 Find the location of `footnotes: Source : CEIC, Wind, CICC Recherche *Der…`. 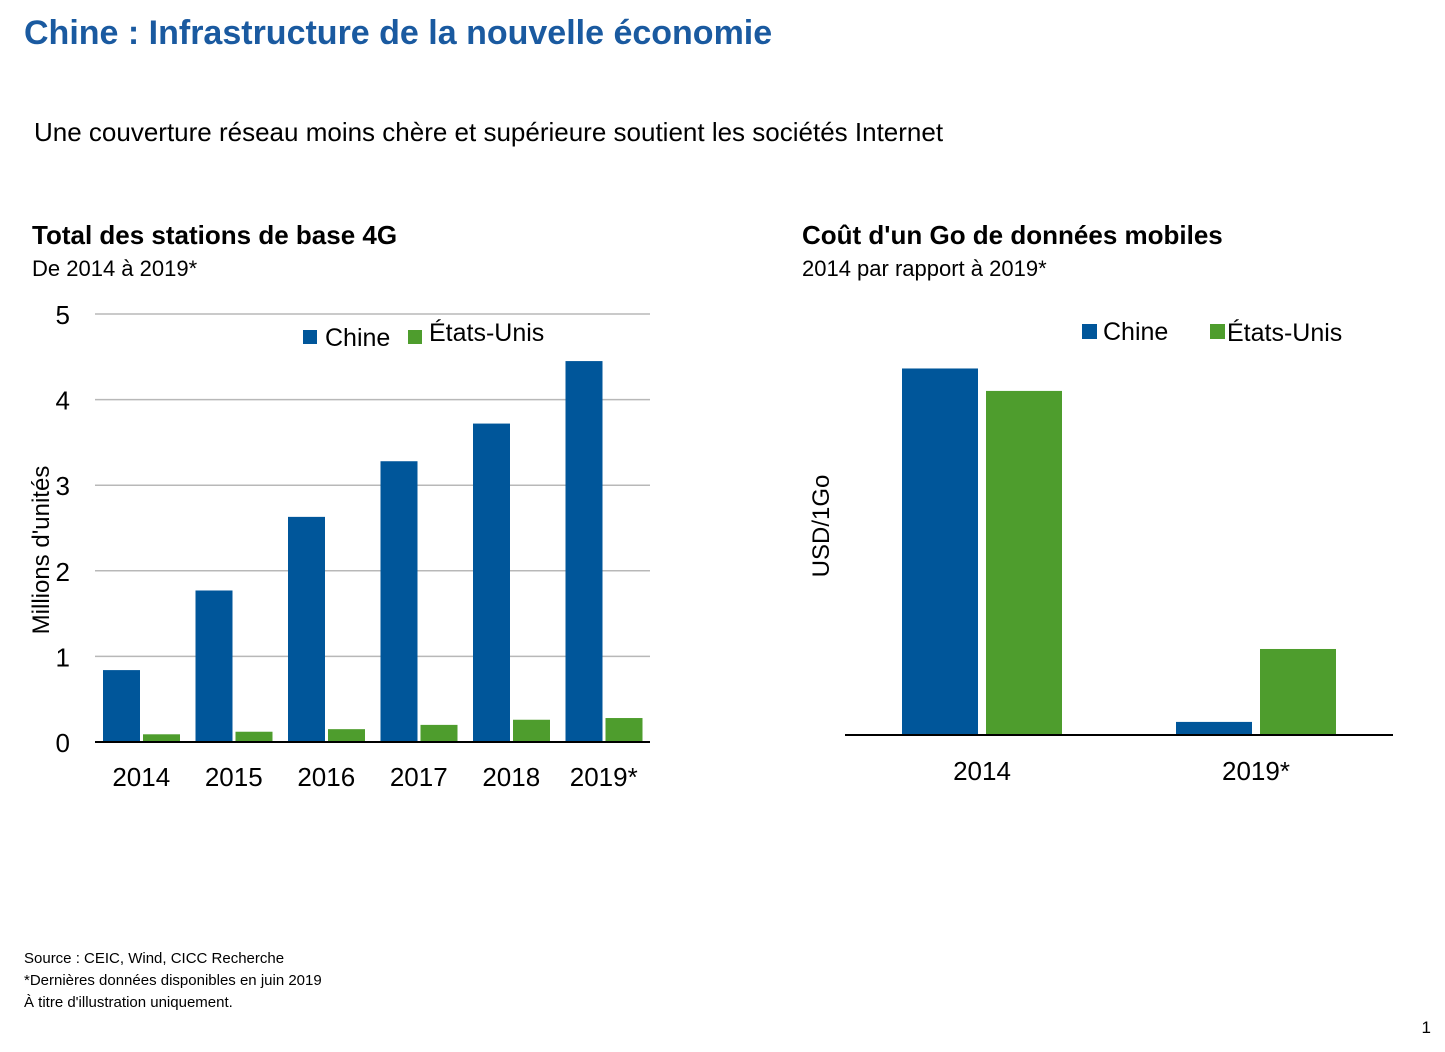

footnotes: Source : CEIC, Wind, CICC Recherche *Der… is located at coordinates (173, 981).